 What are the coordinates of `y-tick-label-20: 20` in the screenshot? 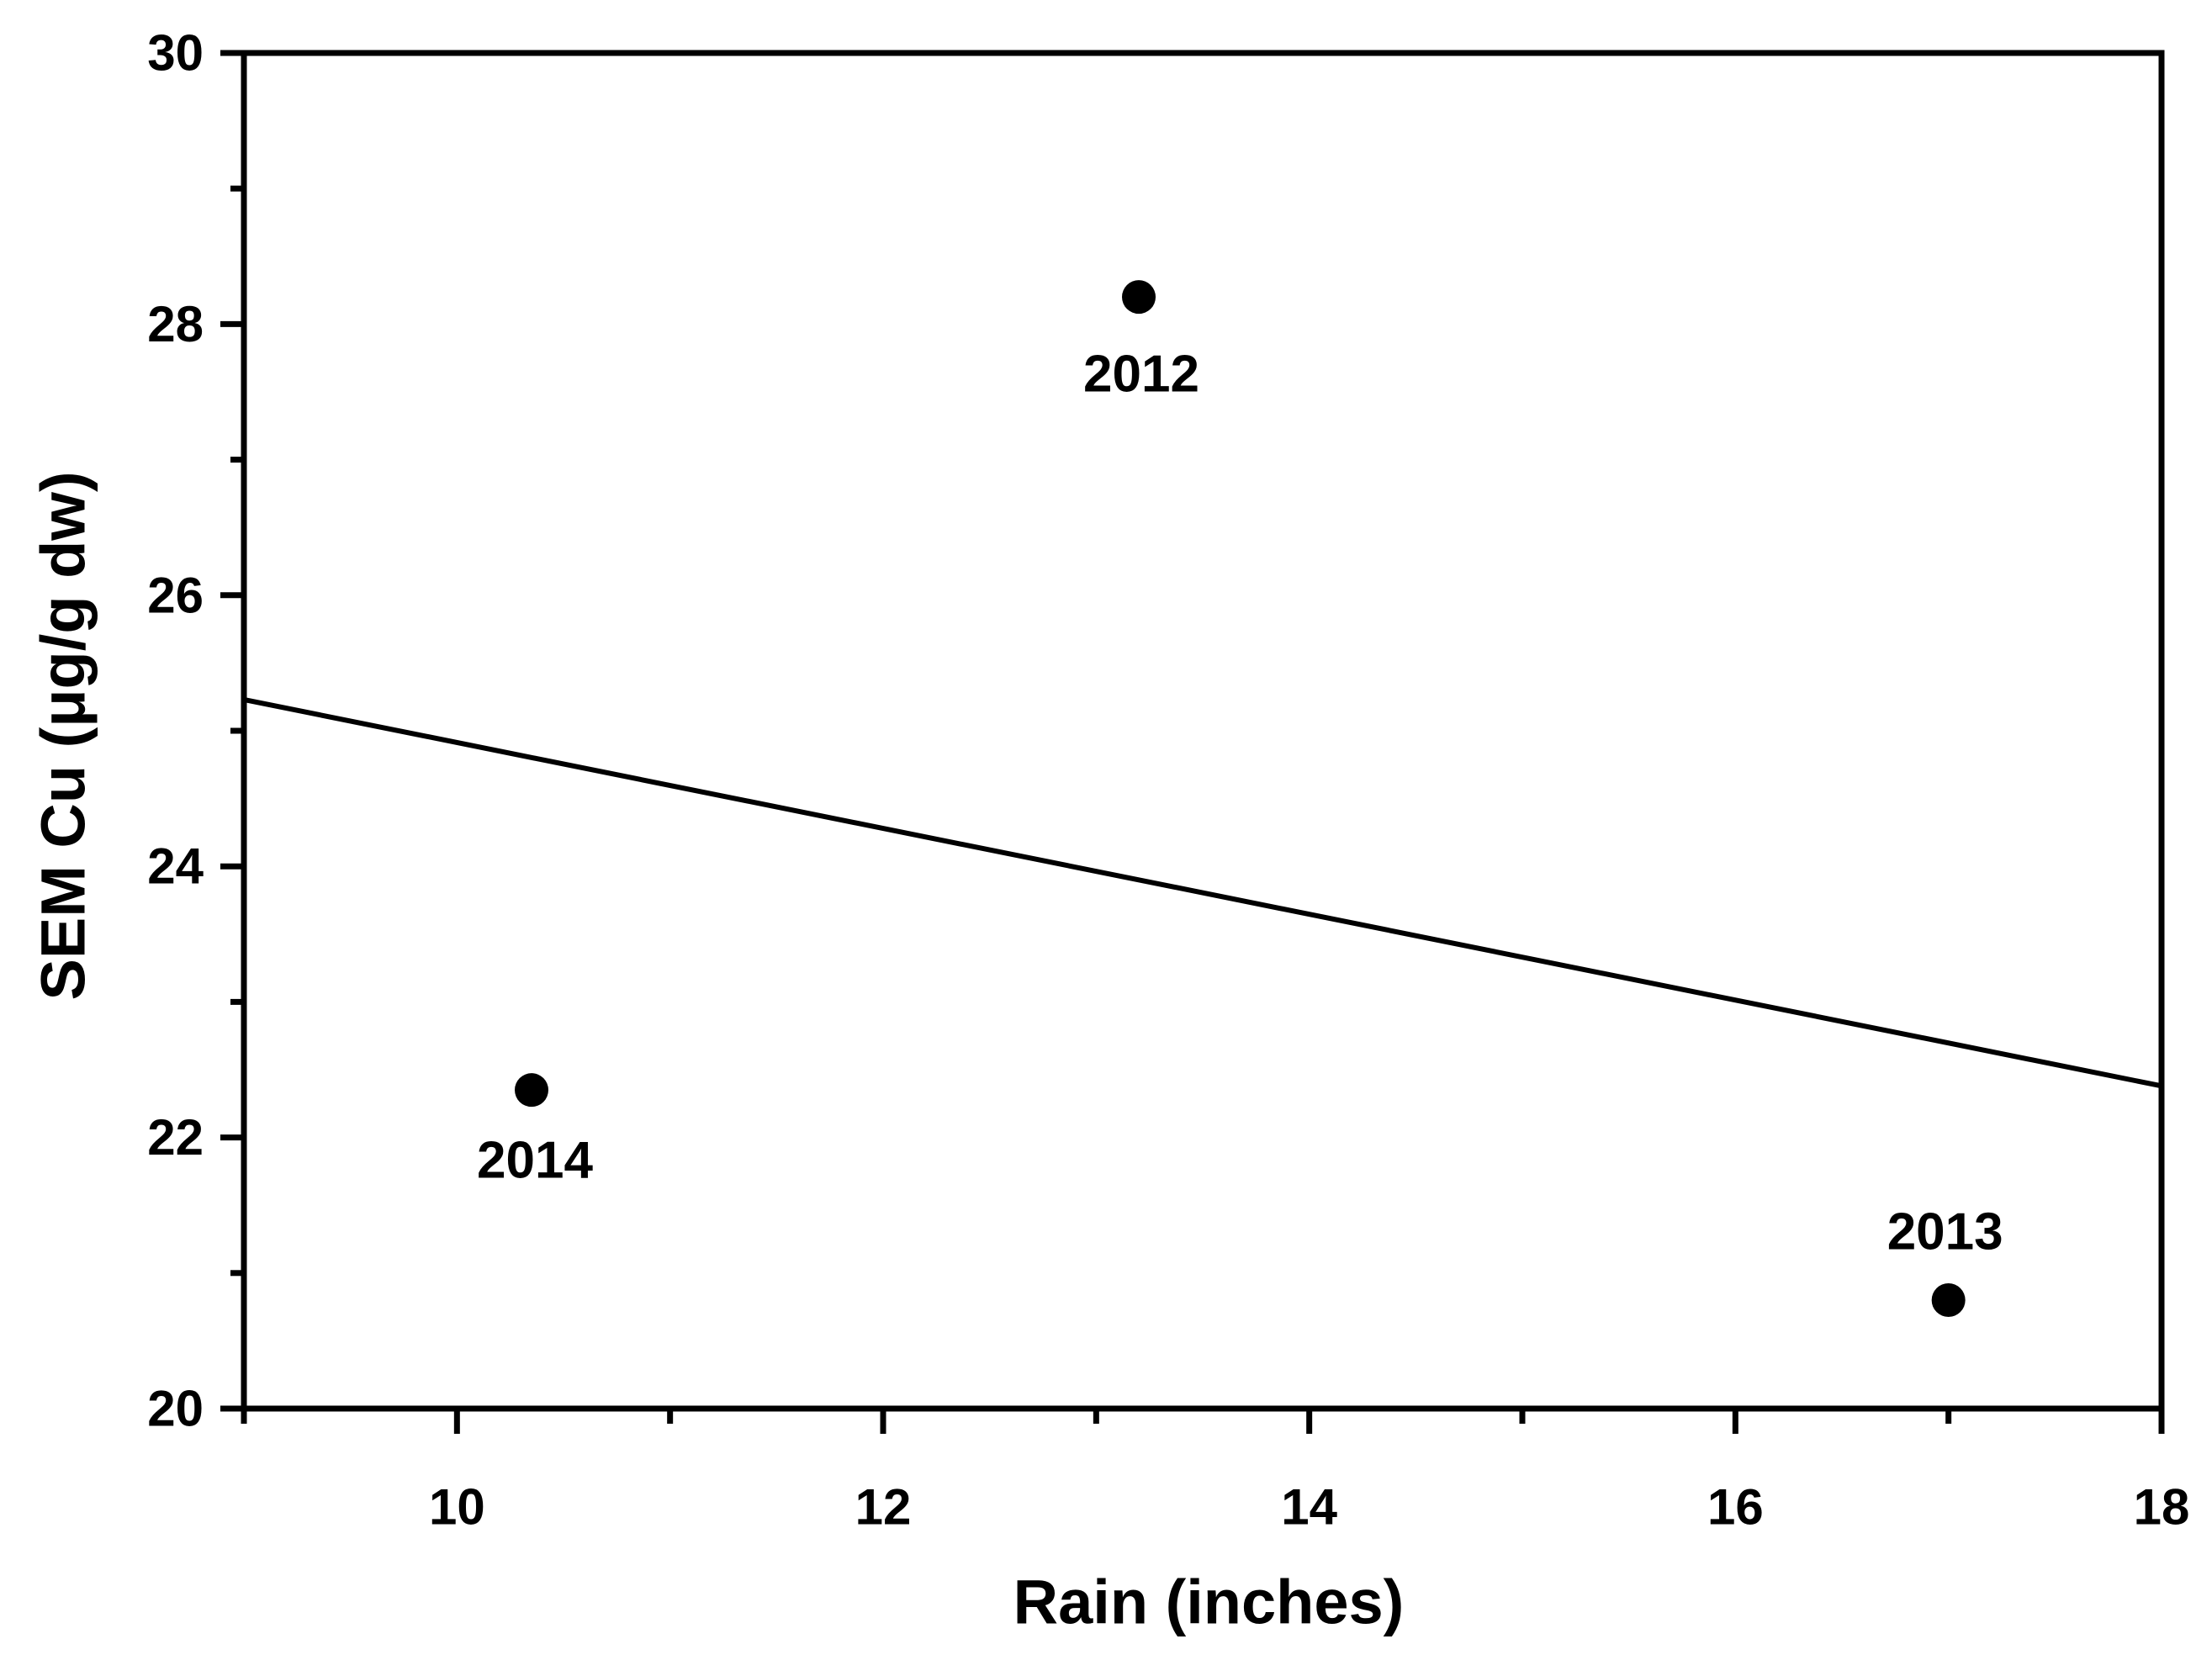 It's located at (175, 1409).